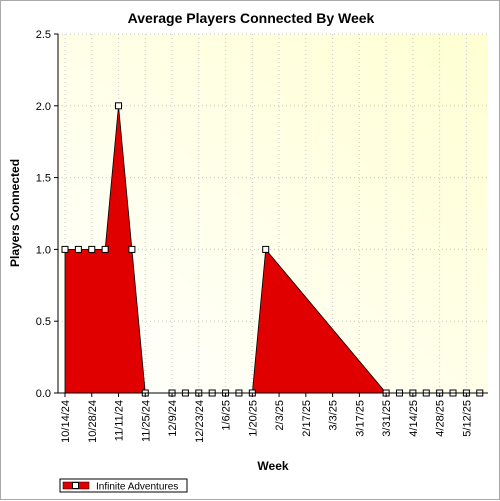  I want to click on y-ticks: 0.0 0.5 1.0 1.5 2.0 2.5, so click(47, 214).